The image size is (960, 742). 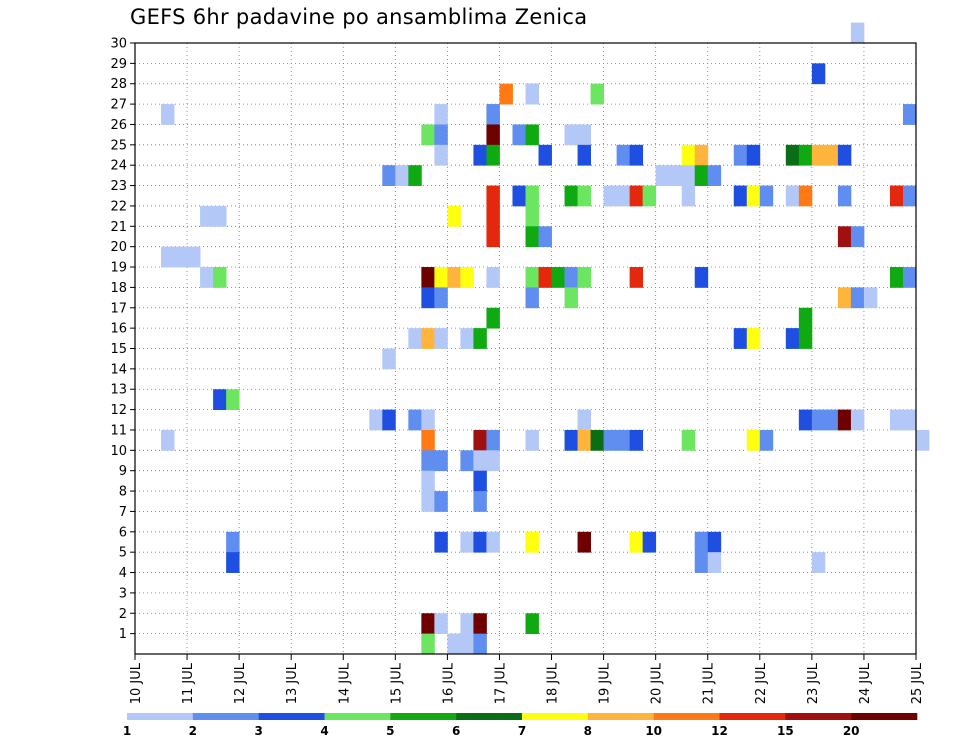 I want to click on y-tick-label: 14, so click(x=118, y=369).